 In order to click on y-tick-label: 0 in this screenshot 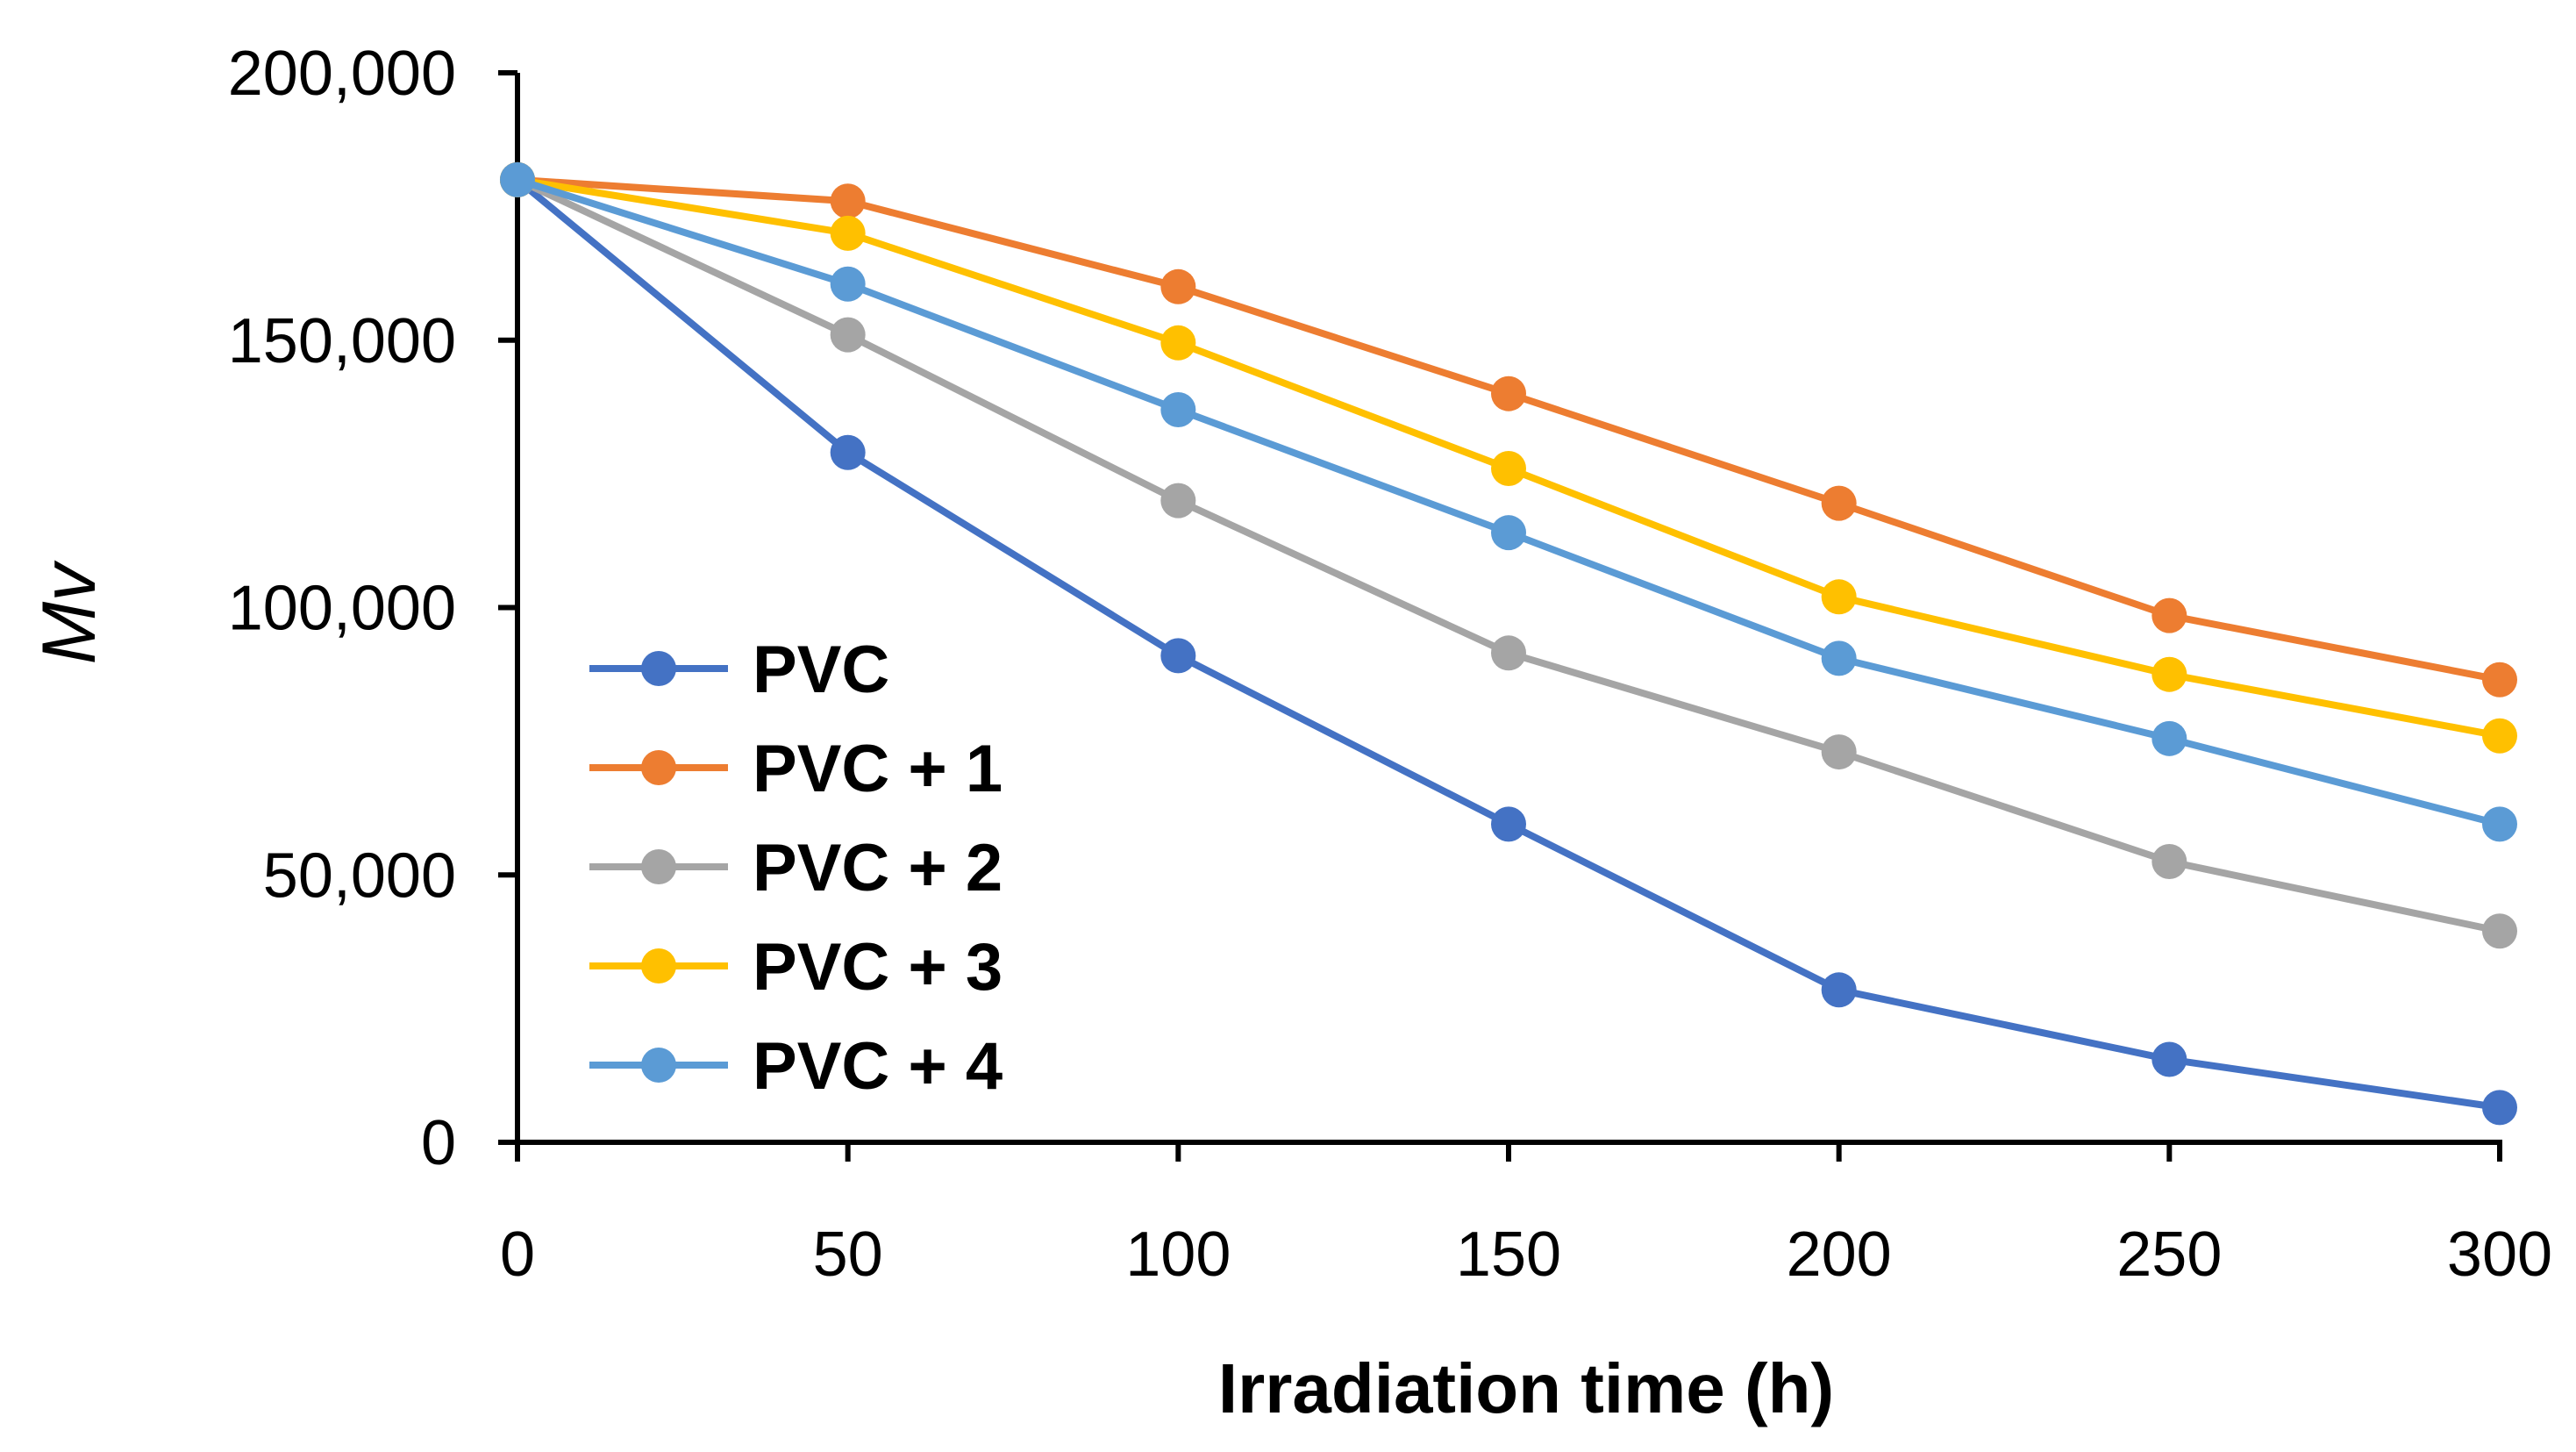, I will do `click(439, 1143)`.